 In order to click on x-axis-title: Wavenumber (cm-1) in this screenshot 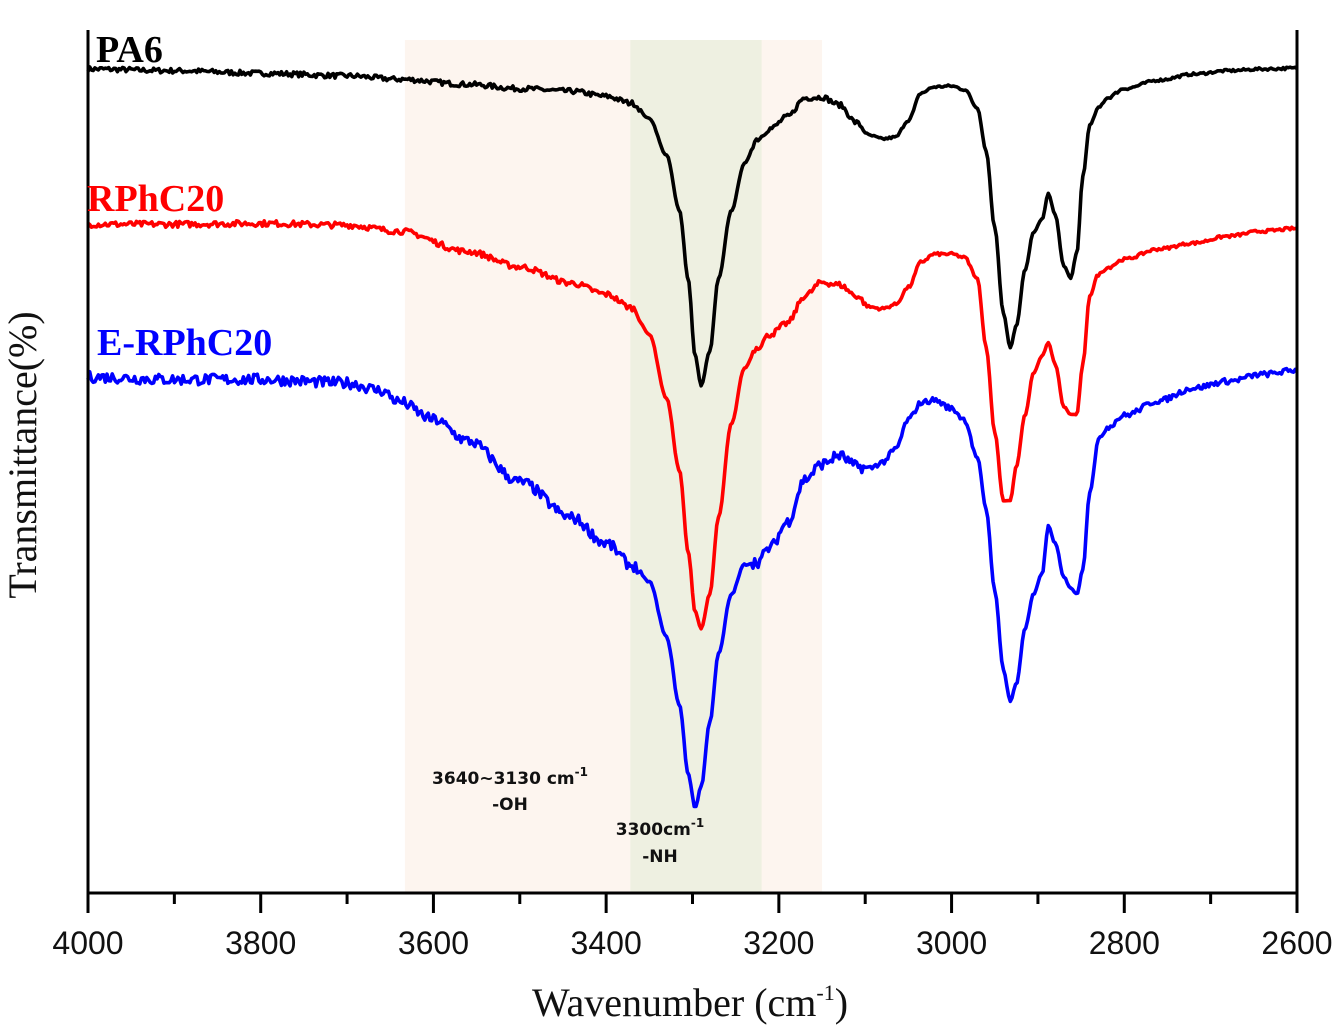, I will do `click(690, 1002)`.